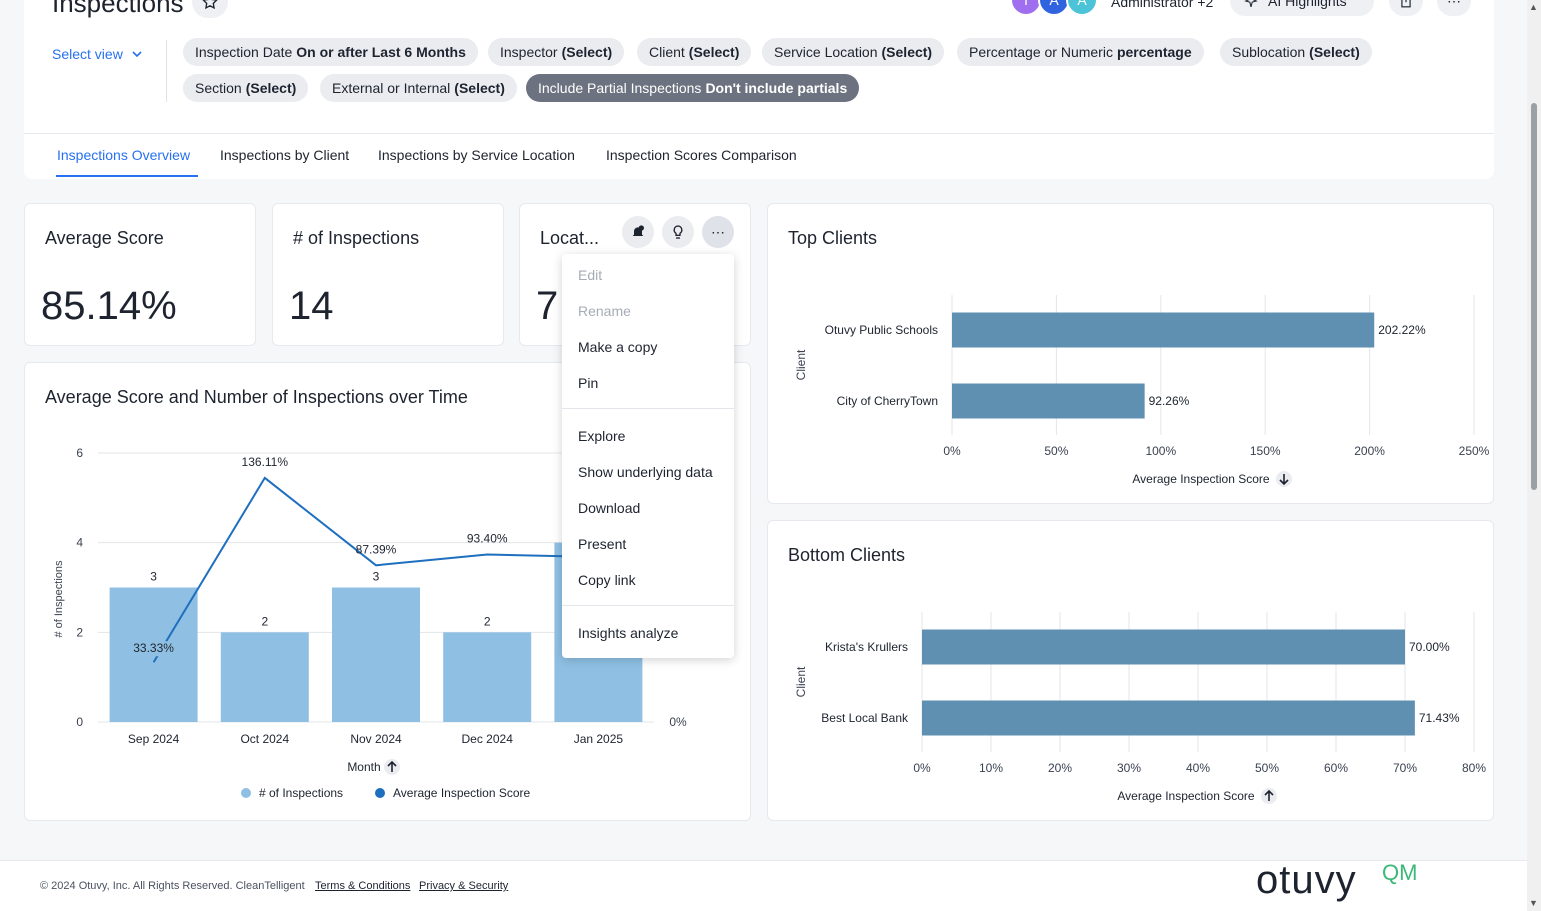 The width and height of the screenshot is (1541, 911). I want to click on collaborators-label: Administrator +2, so click(1162, 5).